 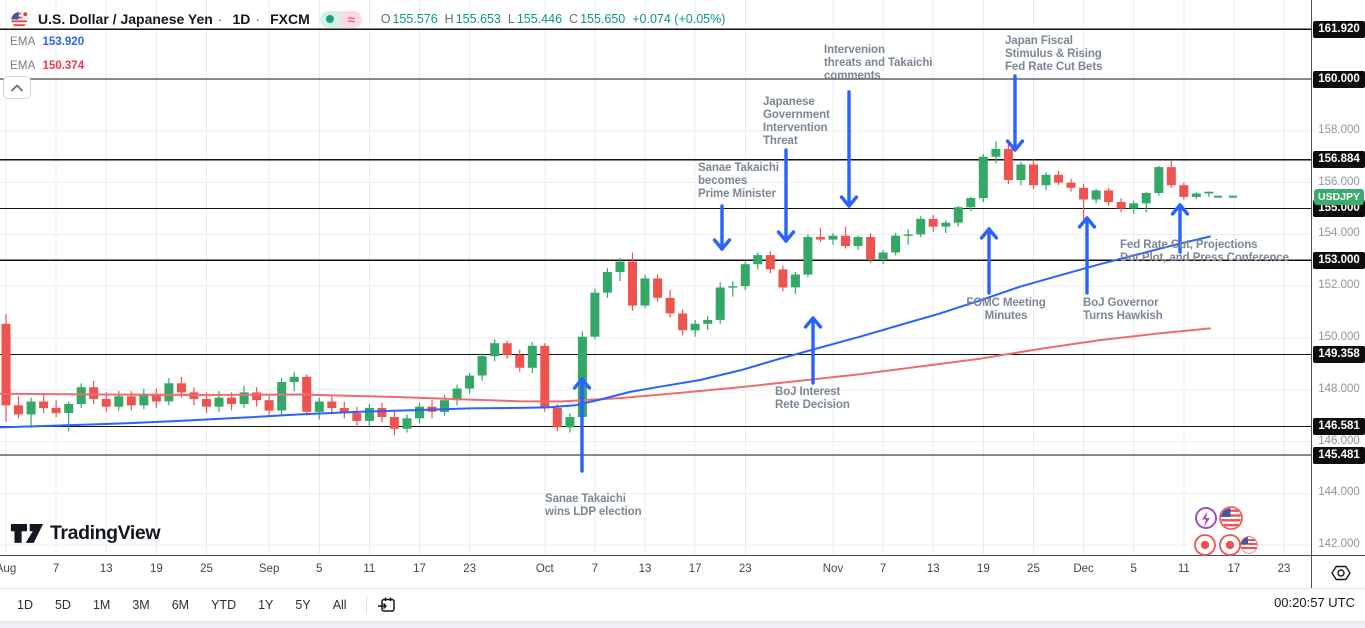 What do you see at coordinates (1311, 572) in the screenshot?
I see `axis-corner-divider` at bounding box center [1311, 572].